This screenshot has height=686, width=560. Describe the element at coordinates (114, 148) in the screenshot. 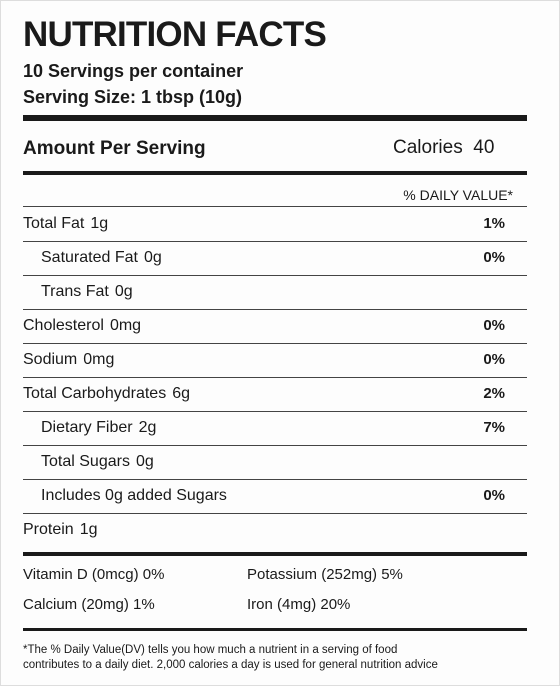

I see `amount-label: Amount Per Serving` at that location.